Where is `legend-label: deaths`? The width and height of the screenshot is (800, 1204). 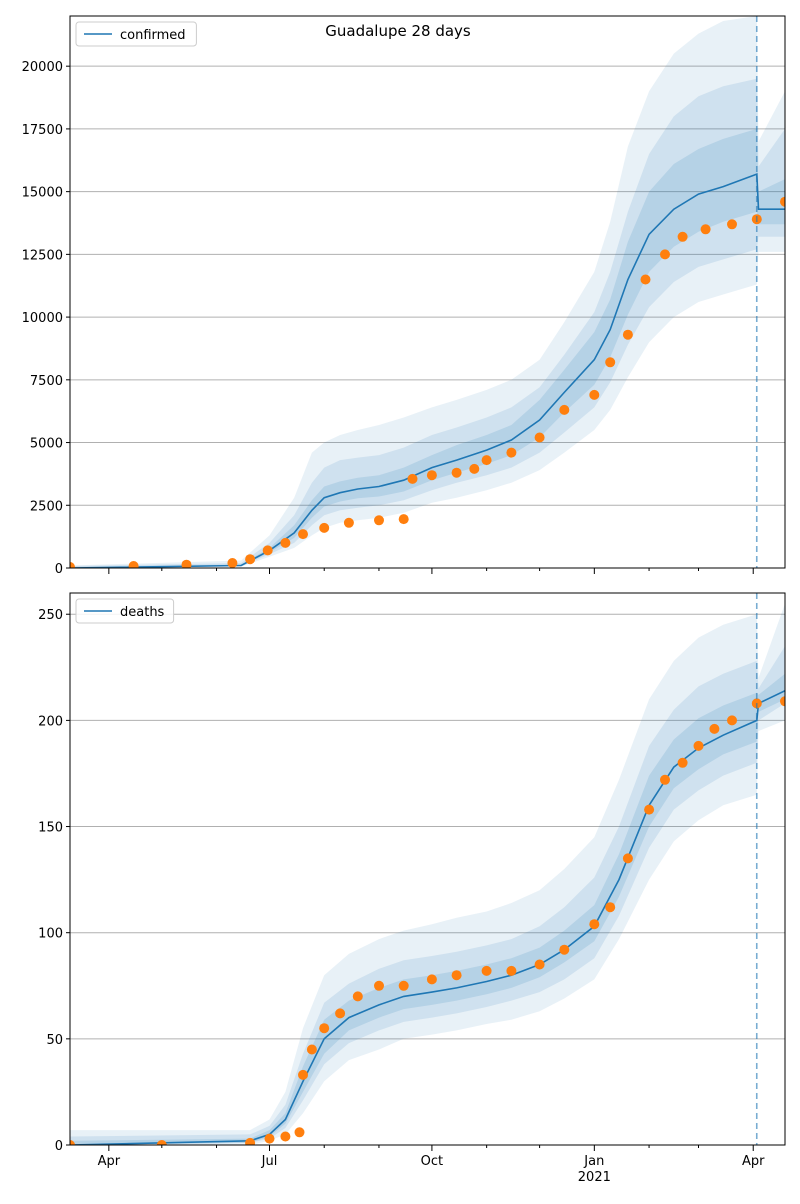 legend-label: deaths is located at coordinates (142, 612).